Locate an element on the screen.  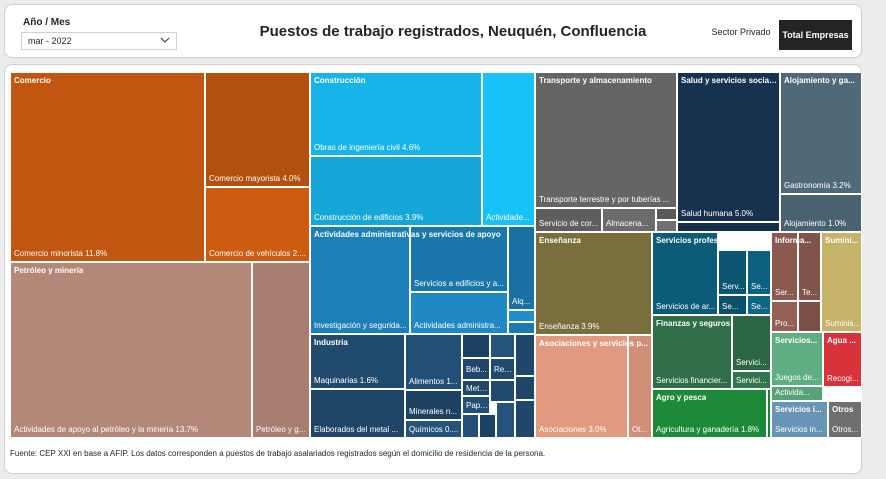
treemap-tile-industria-i4 is located at coordinates (502, 391).